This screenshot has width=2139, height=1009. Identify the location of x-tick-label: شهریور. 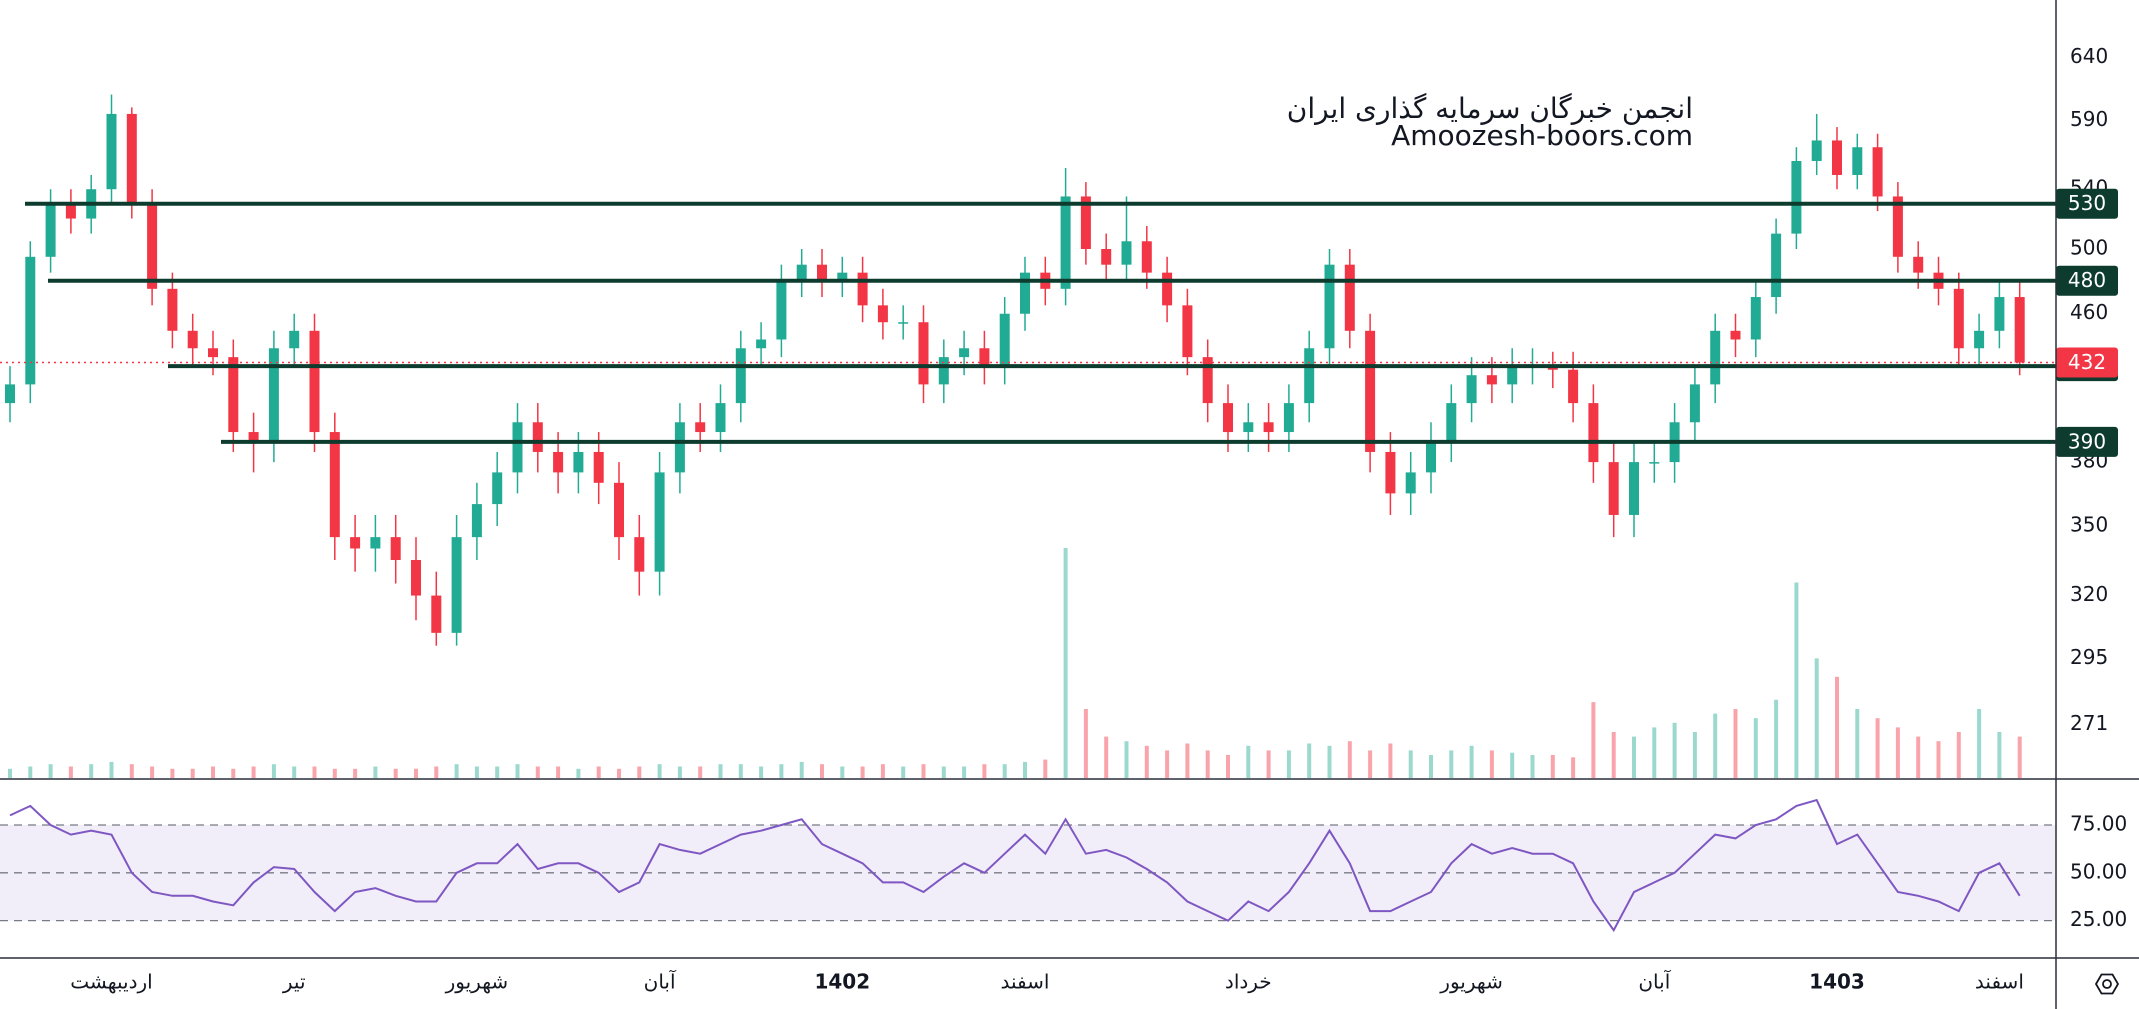
(477, 982).